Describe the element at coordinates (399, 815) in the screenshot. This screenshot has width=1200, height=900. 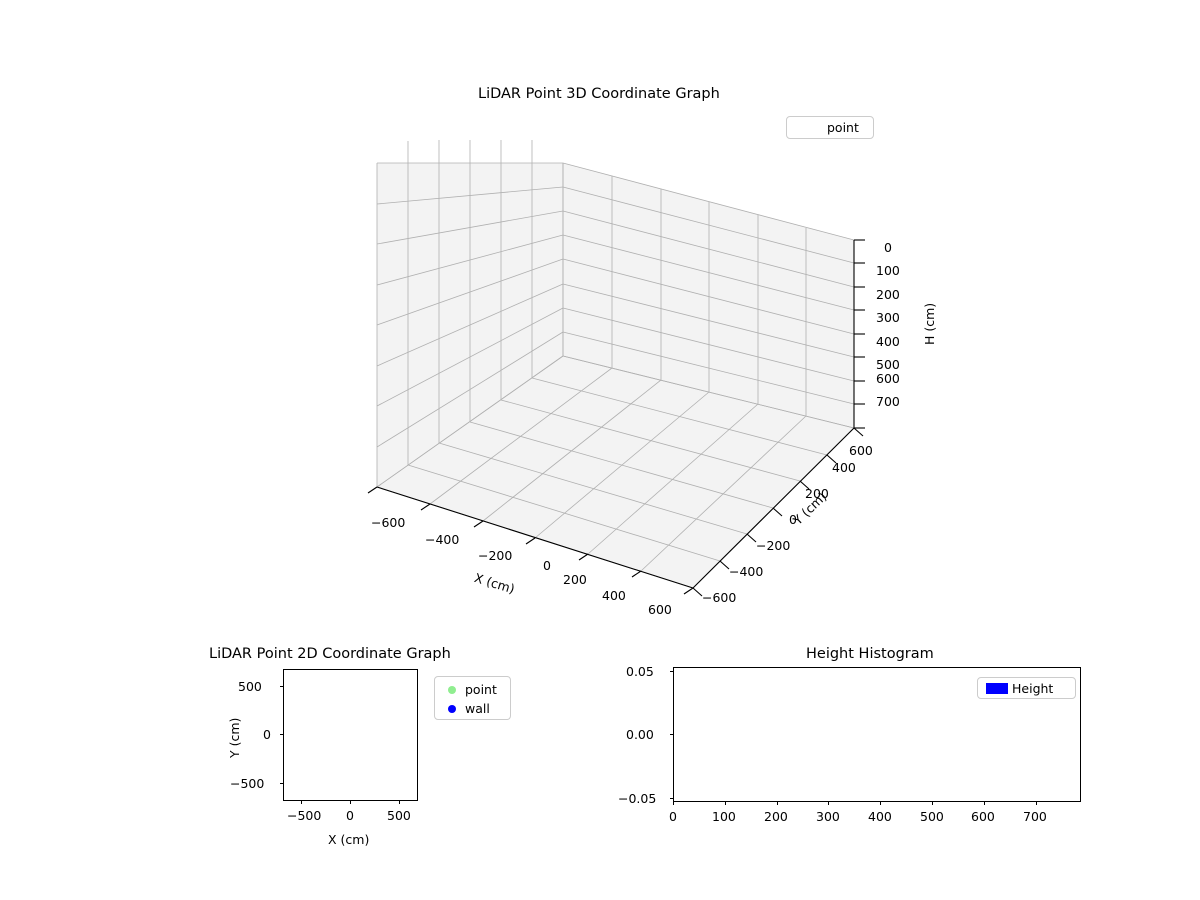
I see `plot2d-xtick-2: 500` at that location.